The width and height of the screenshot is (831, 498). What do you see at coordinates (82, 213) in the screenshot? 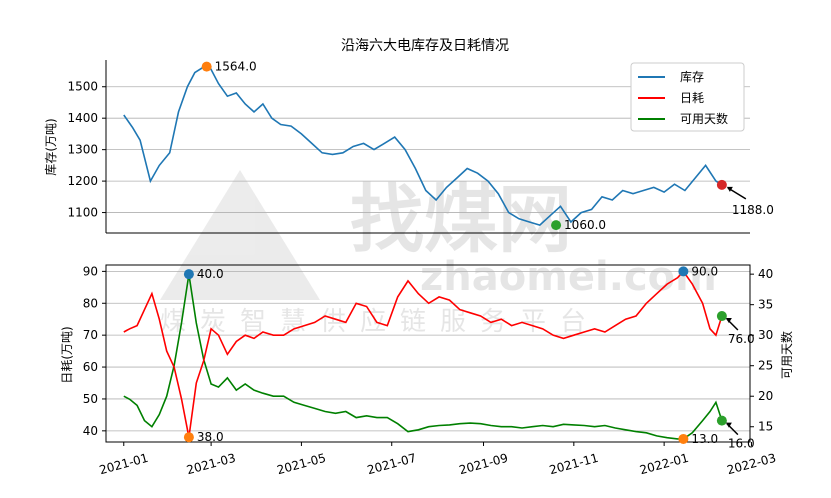
I see `top-y-tick-label: 1100` at bounding box center [82, 213].